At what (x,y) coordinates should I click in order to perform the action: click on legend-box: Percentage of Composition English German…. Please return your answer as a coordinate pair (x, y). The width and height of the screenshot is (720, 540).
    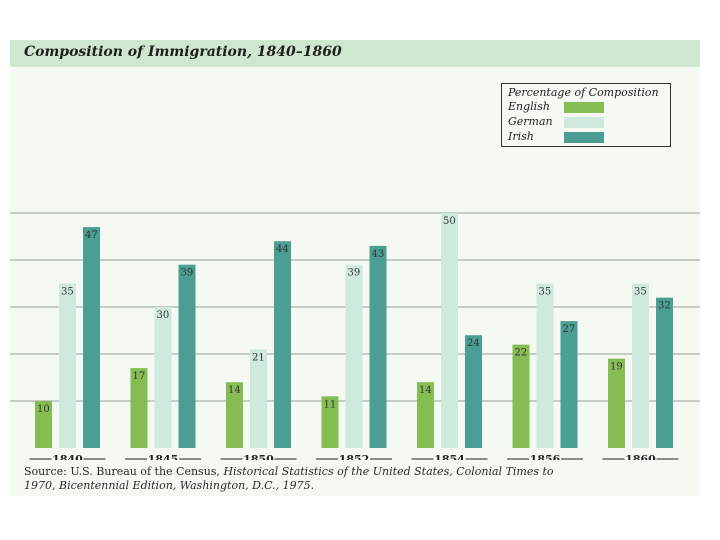
    Looking at the image, I should click on (586, 115).